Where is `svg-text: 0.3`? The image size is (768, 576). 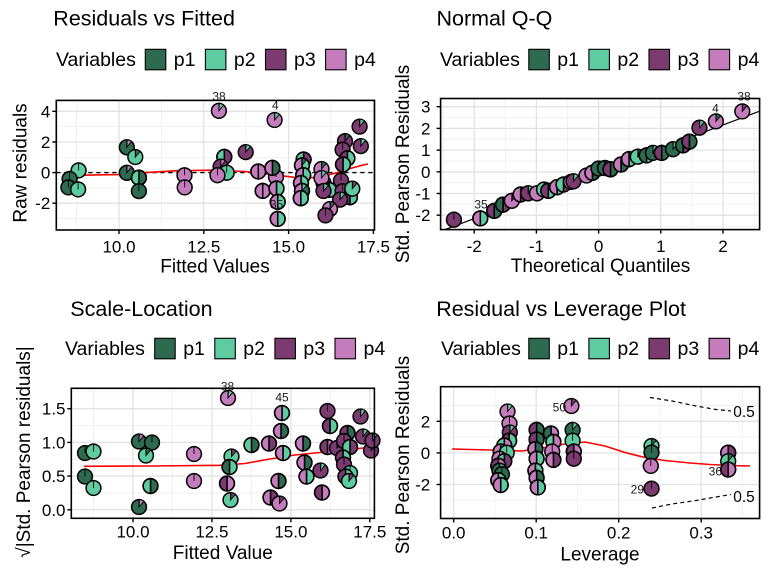
svg-text: 0.3 is located at coordinates (701, 533).